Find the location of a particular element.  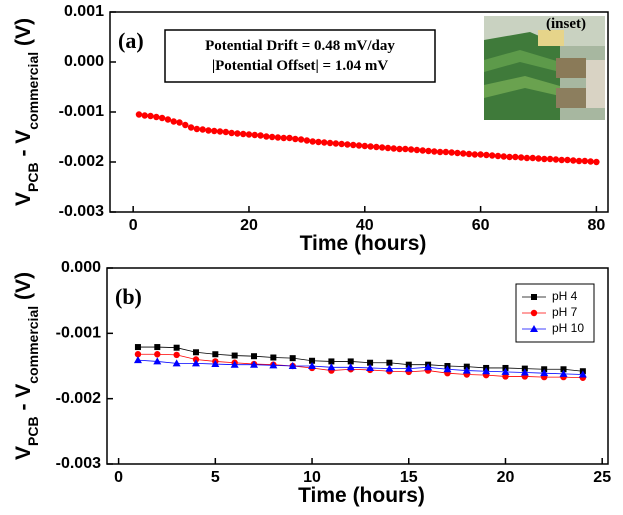

x-tick-label: 10 is located at coordinates (312, 477).